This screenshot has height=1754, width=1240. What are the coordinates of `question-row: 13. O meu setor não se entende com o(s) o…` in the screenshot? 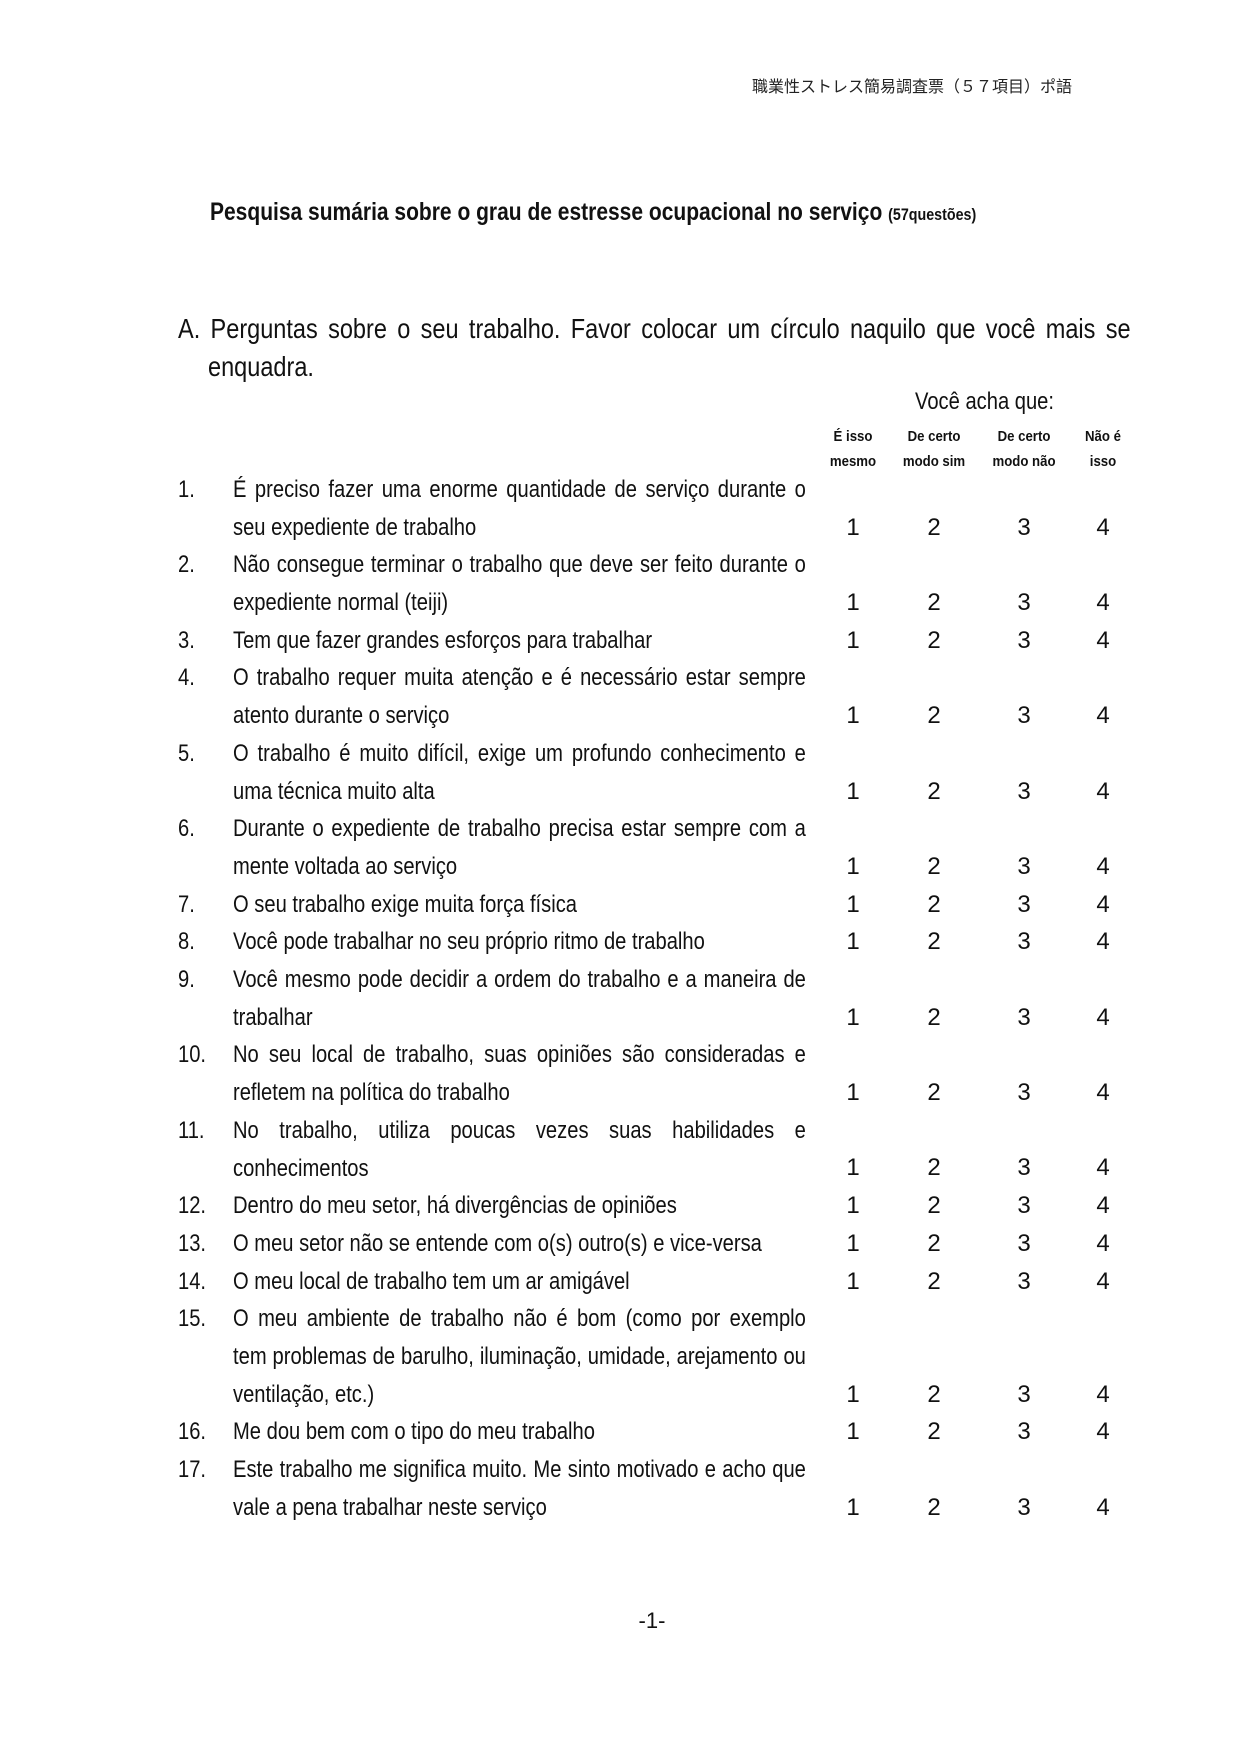 It's located at (620, 1244).